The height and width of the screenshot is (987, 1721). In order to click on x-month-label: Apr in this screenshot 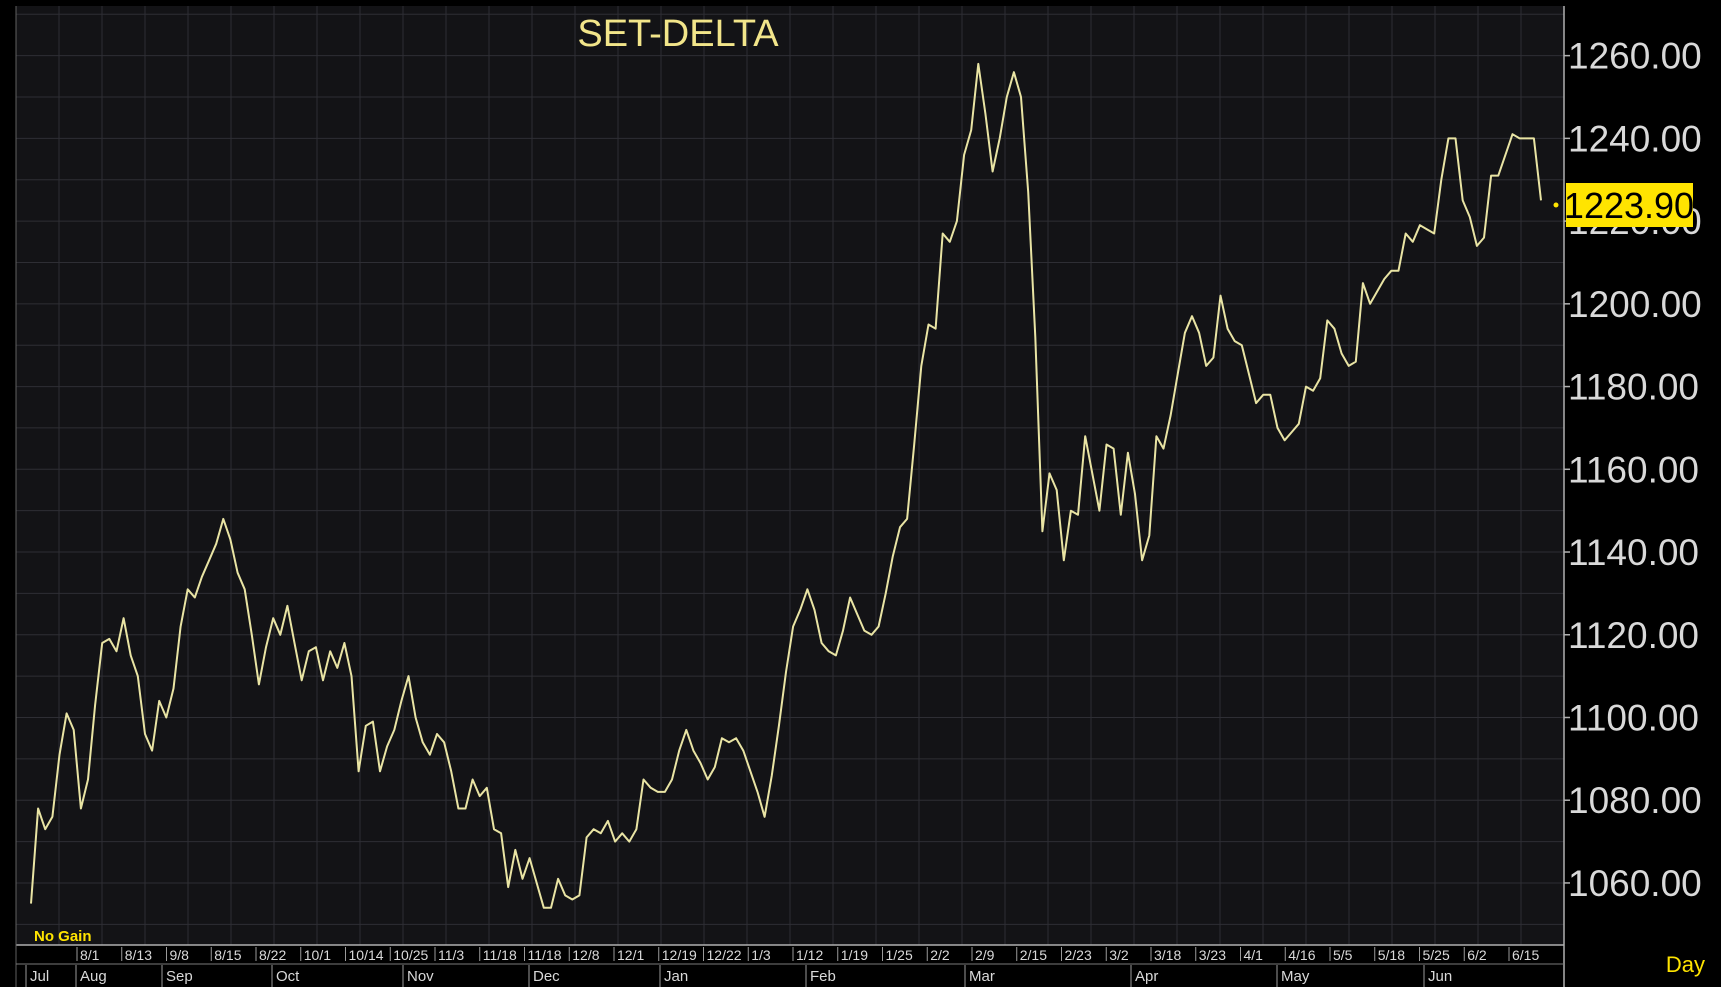, I will do `click(1146, 976)`.